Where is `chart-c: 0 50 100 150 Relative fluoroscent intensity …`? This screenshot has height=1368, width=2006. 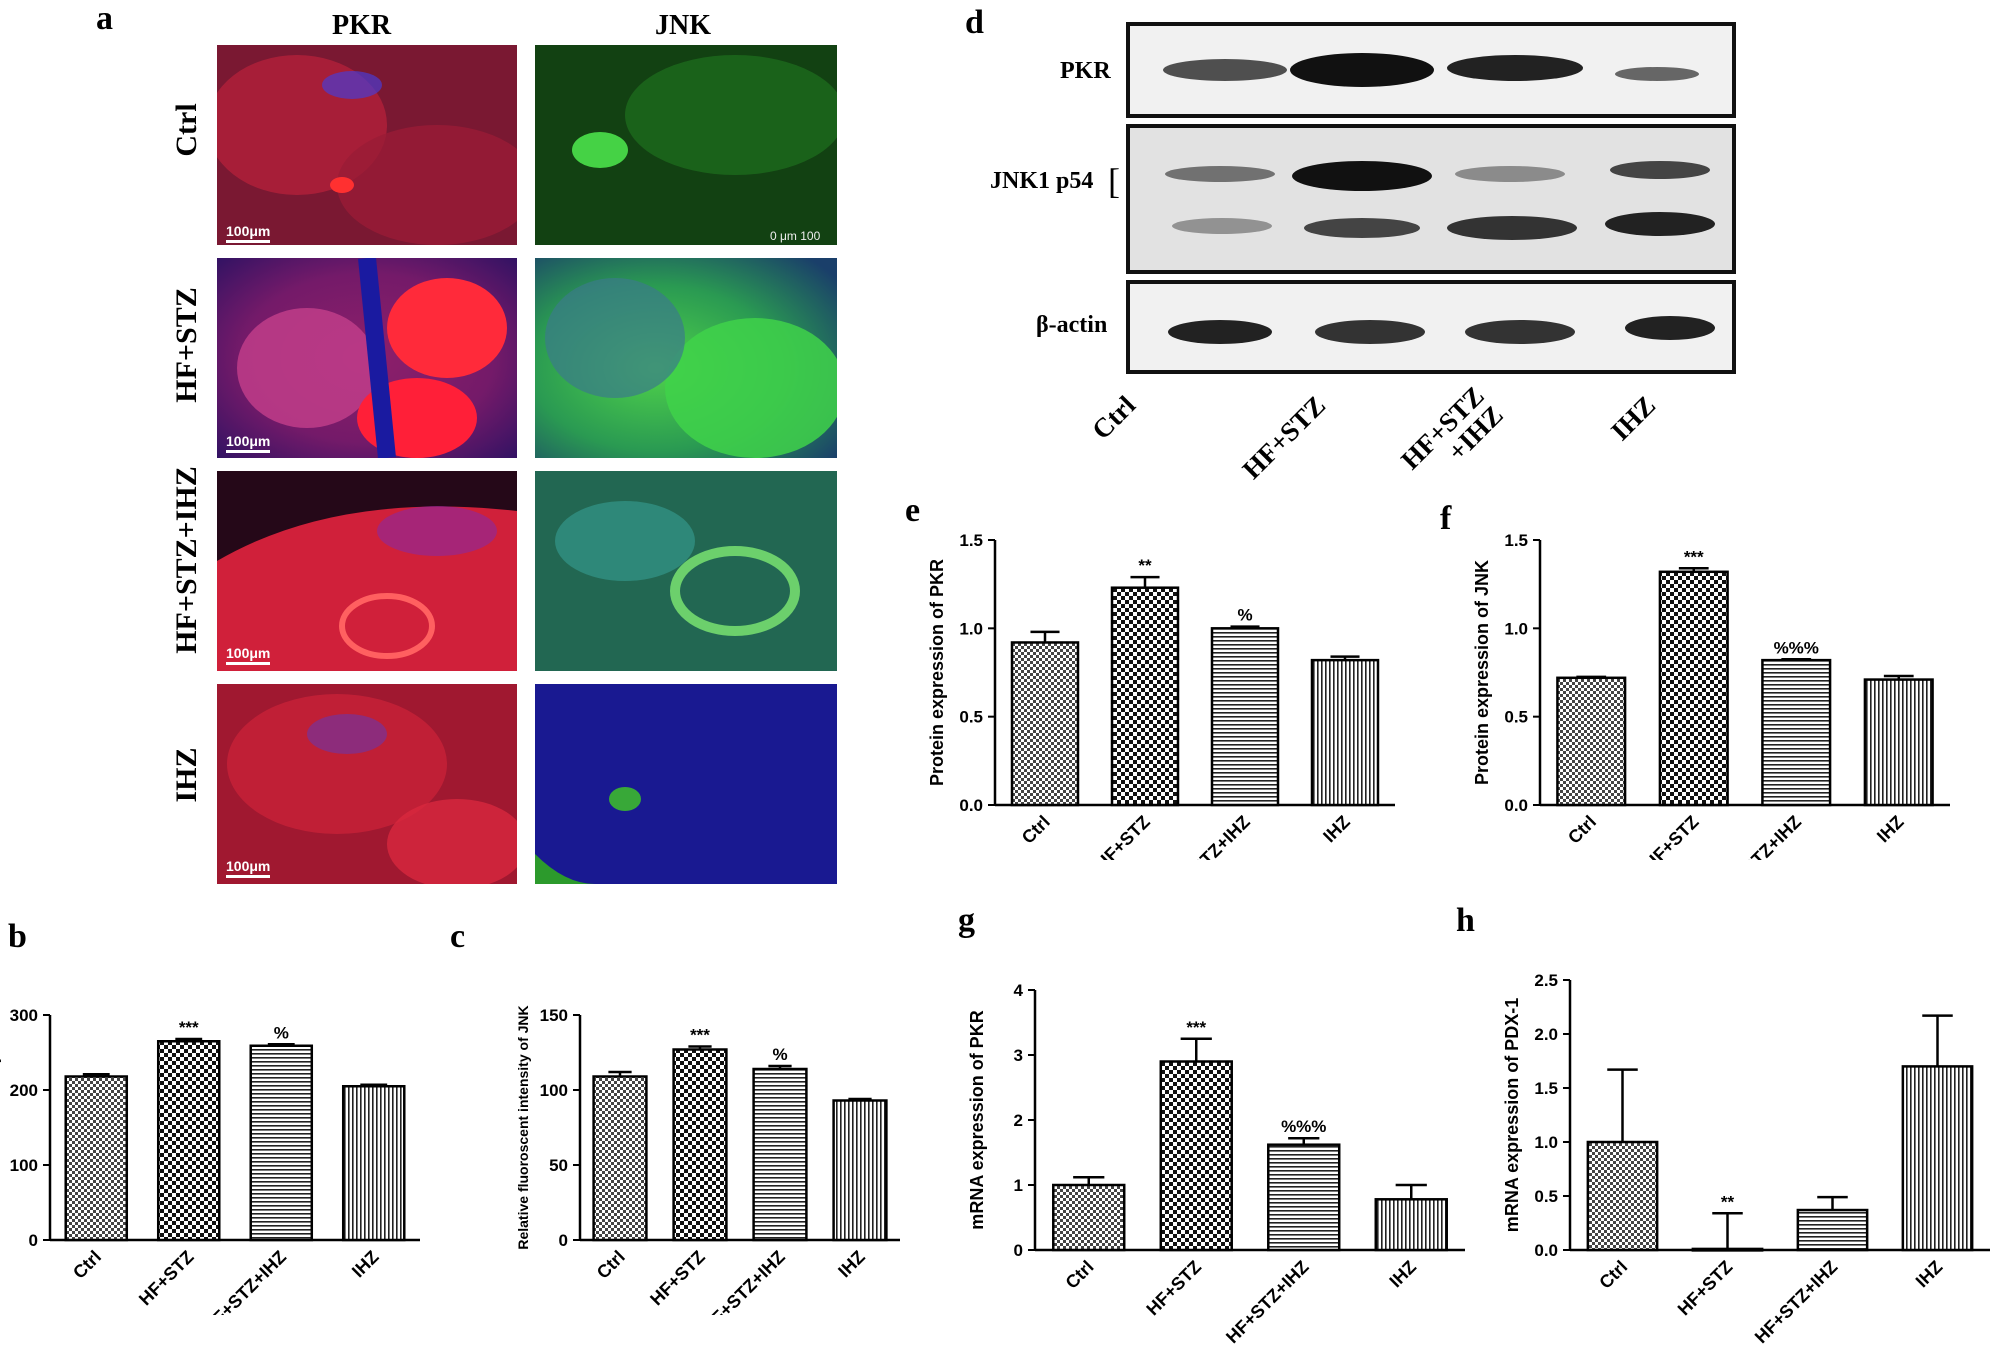 chart-c: 0 50 100 150 Relative fluoroscent intensity … is located at coordinates (707, 1160).